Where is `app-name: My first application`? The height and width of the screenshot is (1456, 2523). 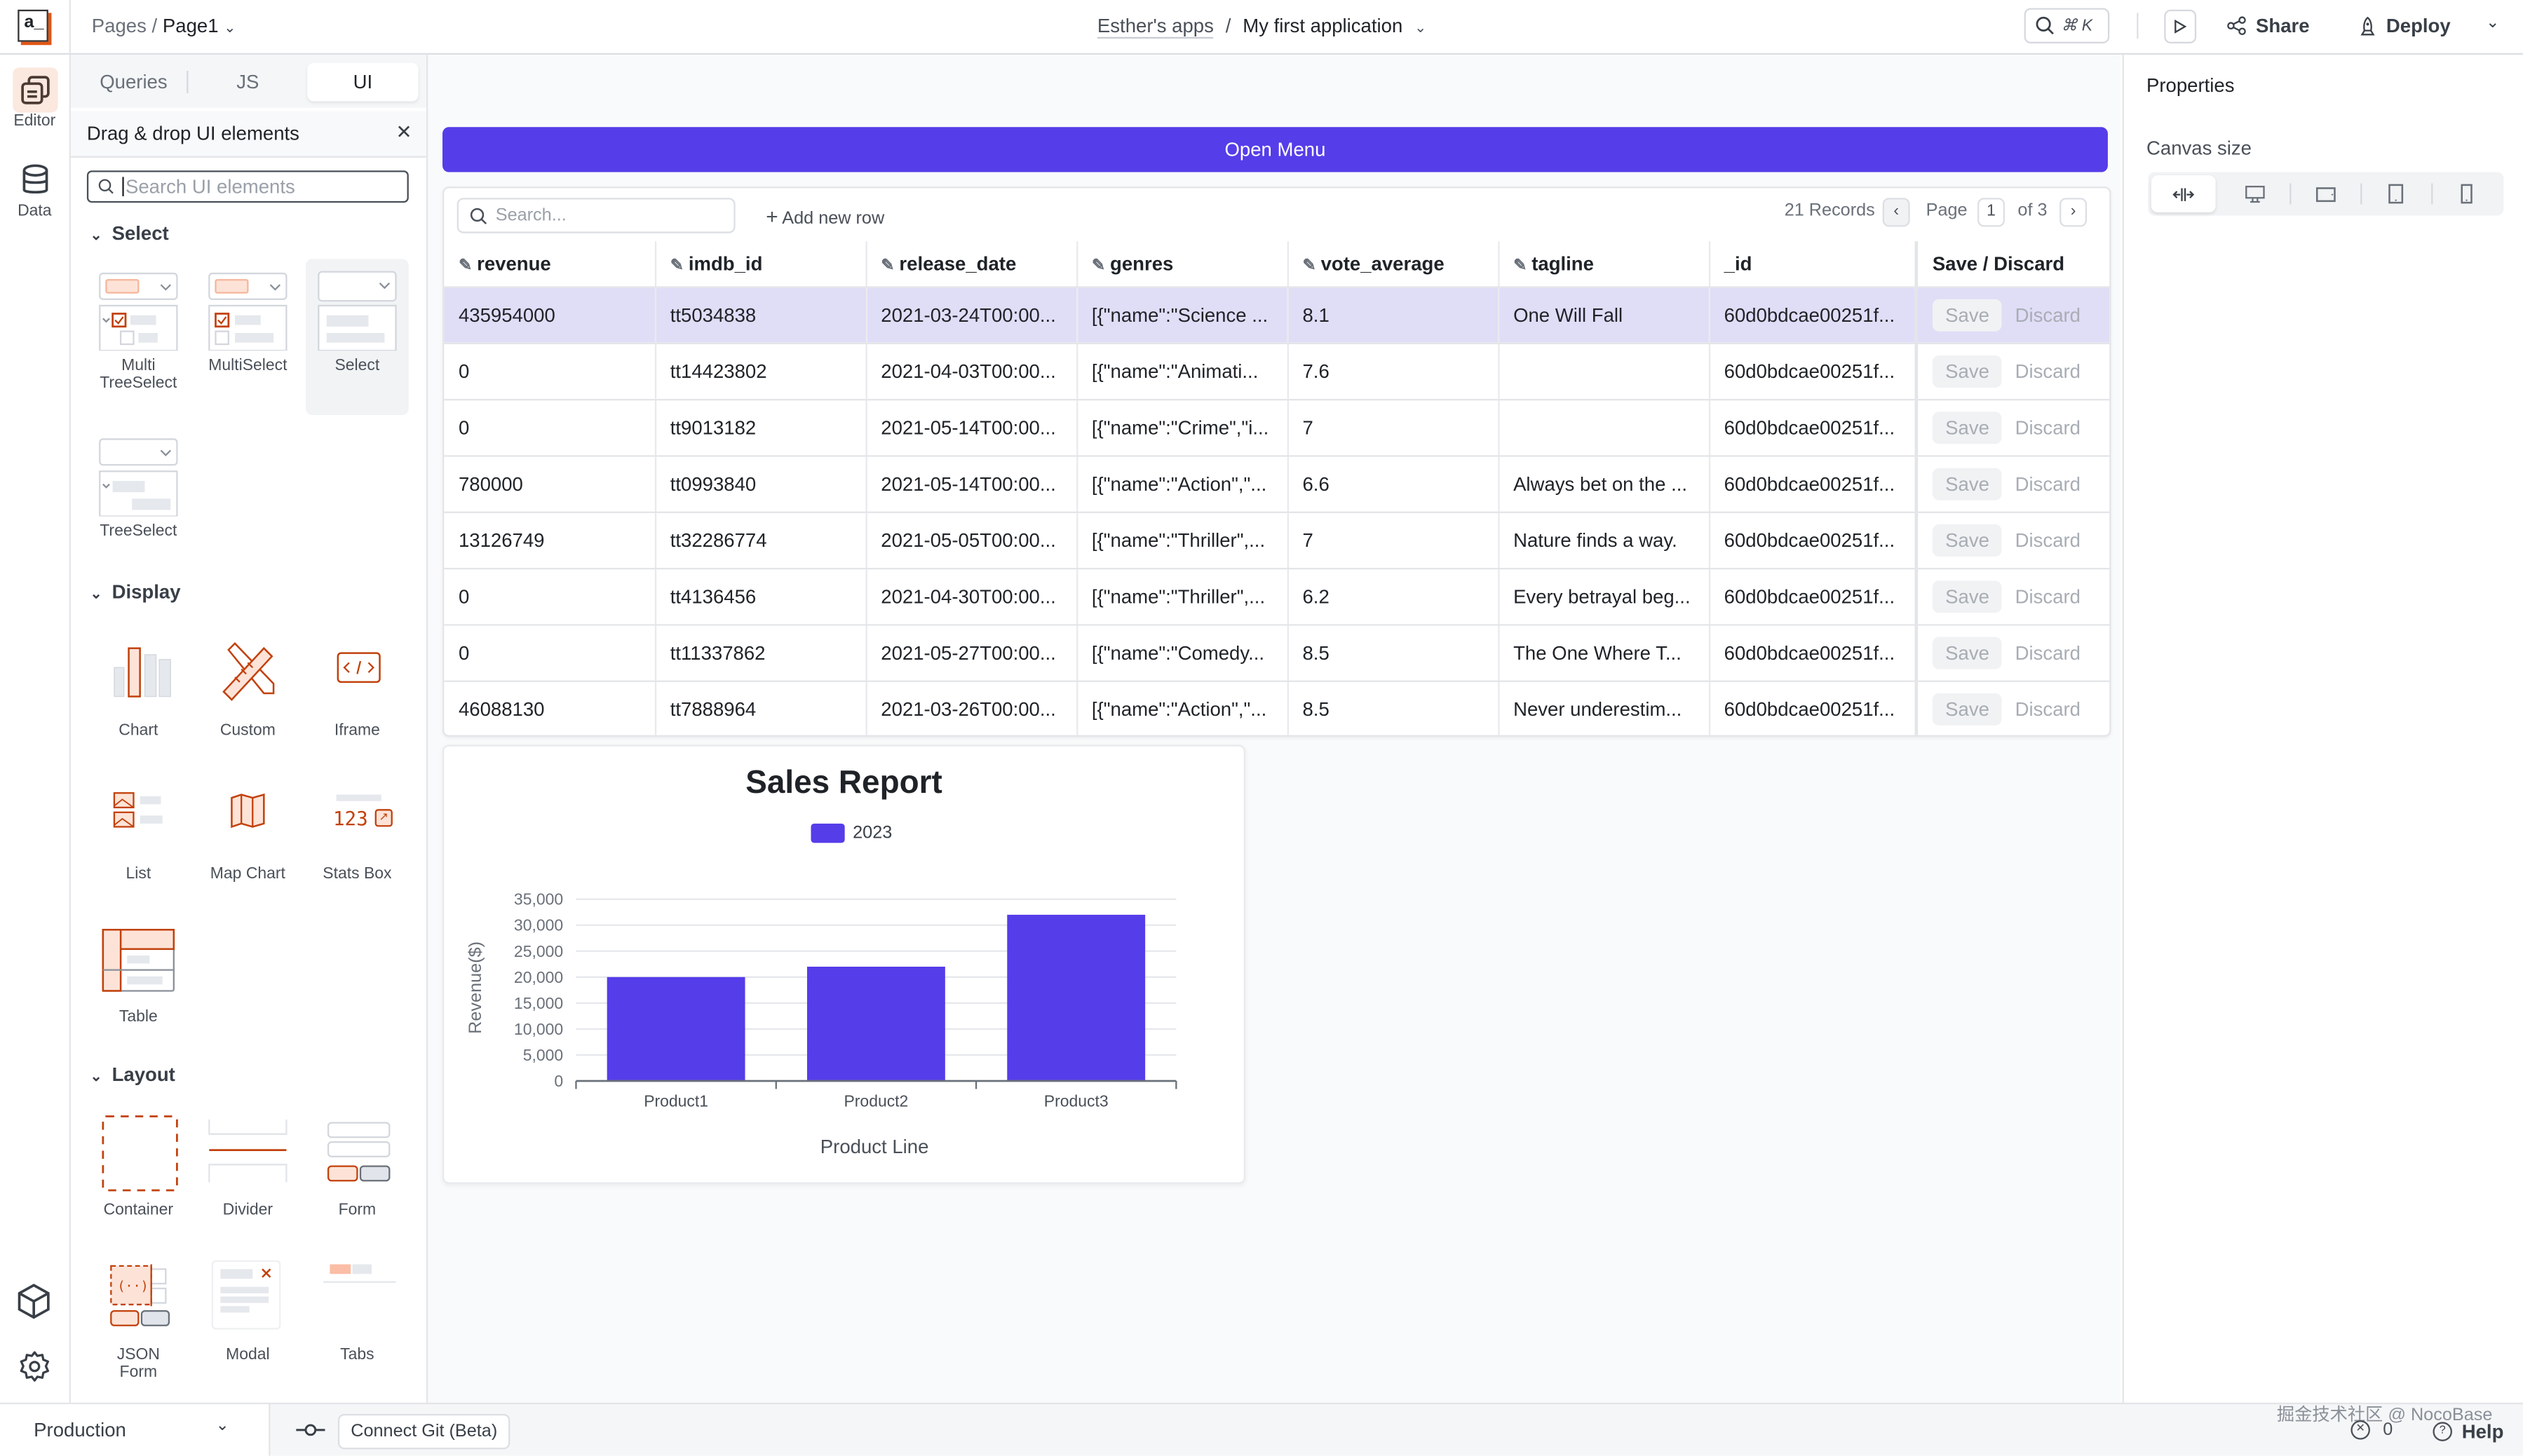
app-name: My first application is located at coordinates (1323, 25).